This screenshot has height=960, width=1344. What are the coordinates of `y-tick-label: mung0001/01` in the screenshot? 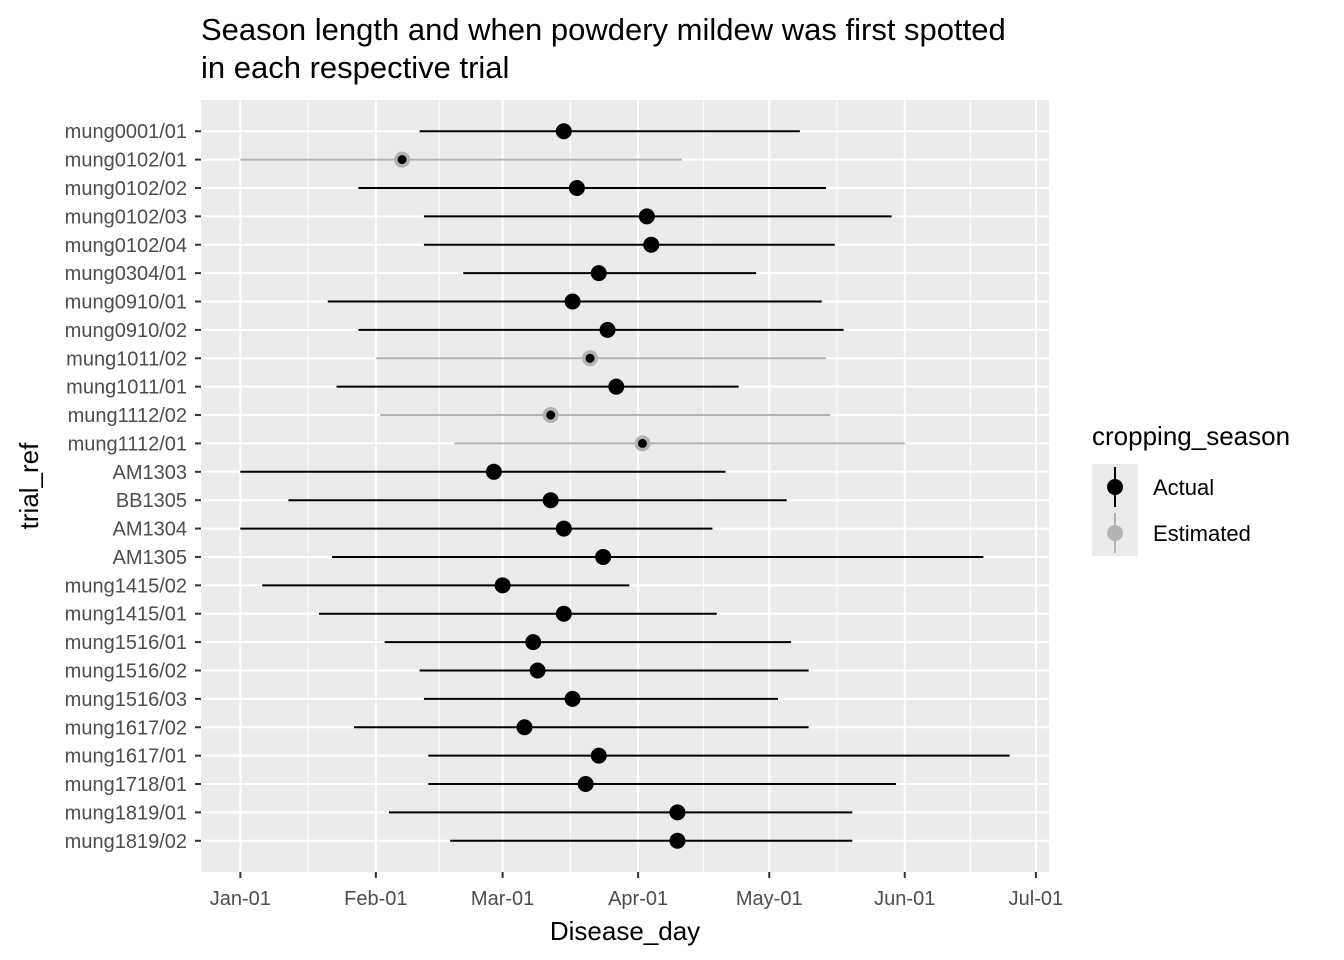 It's located at (126, 132).